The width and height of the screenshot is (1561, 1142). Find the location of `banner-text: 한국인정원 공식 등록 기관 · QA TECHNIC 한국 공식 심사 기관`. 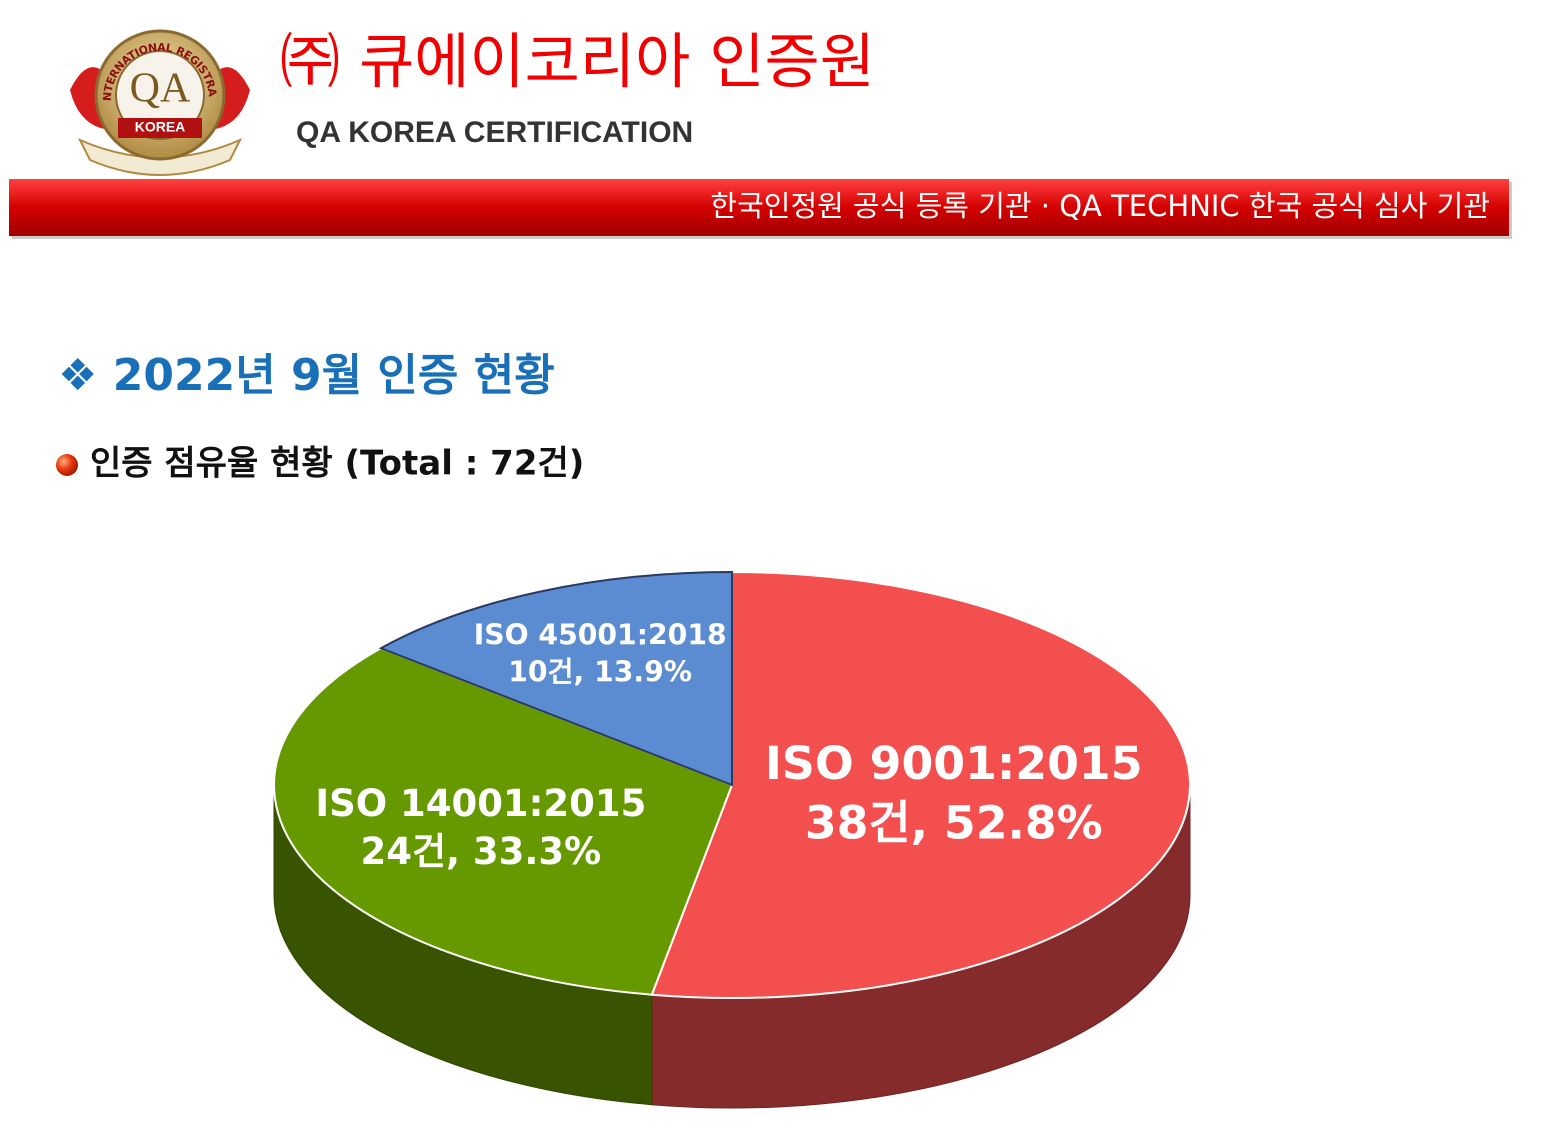

banner-text: 한국인정원 공식 등록 기관 · QA TECHNIC 한국 공식 심사 기관 is located at coordinates (1100, 206).